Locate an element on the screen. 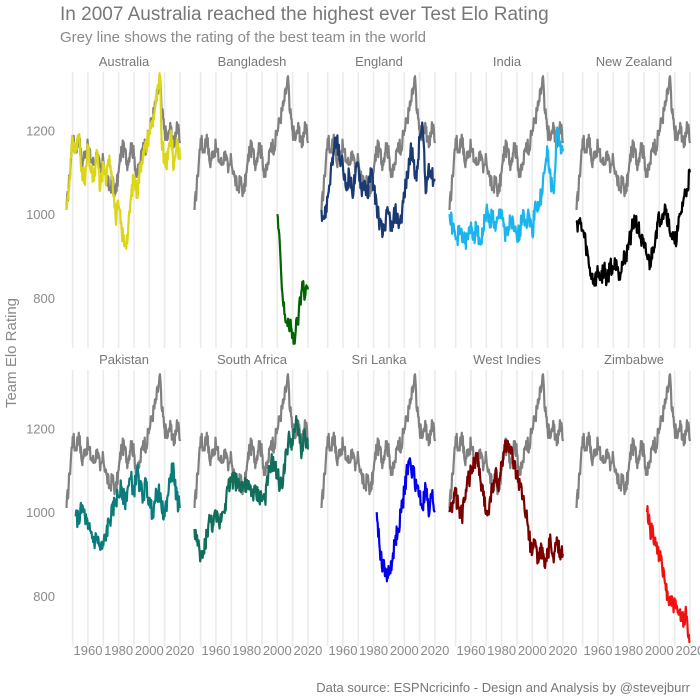 The image size is (700, 700). team-line-india is located at coordinates (506, 188).